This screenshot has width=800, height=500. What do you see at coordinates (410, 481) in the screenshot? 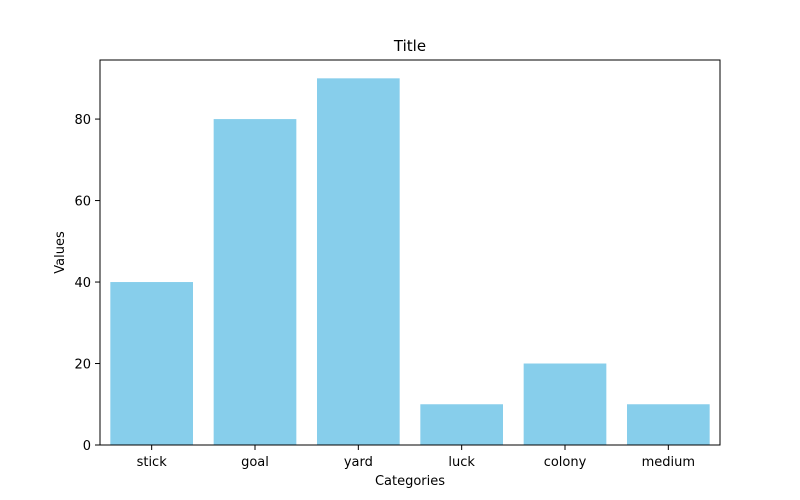
I see `x-axis-label: Categories` at bounding box center [410, 481].